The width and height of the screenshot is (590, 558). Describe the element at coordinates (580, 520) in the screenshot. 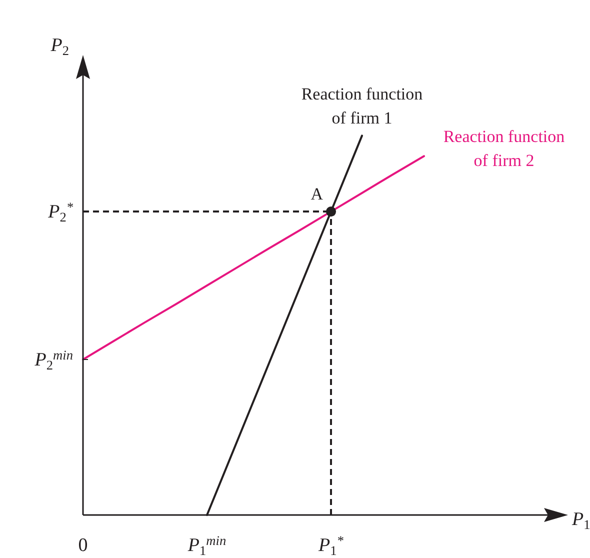

I see `x-axis-title: P$_{1}$` at that location.